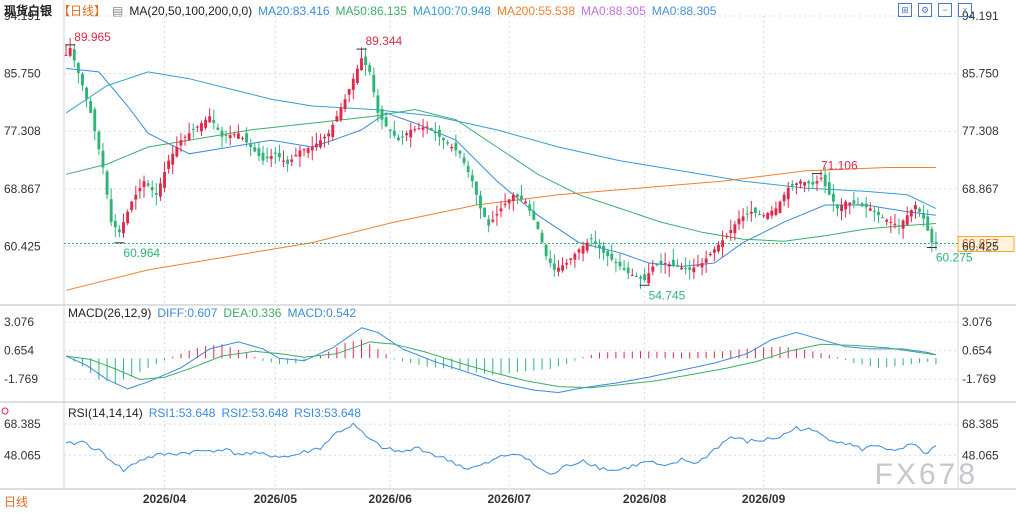 This screenshot has width=1016, height=513. What do you see at coordinates (980, 424) in the screenshot?
I see `rsi-tick-right: 68.385` at bounding box center [980, 424].